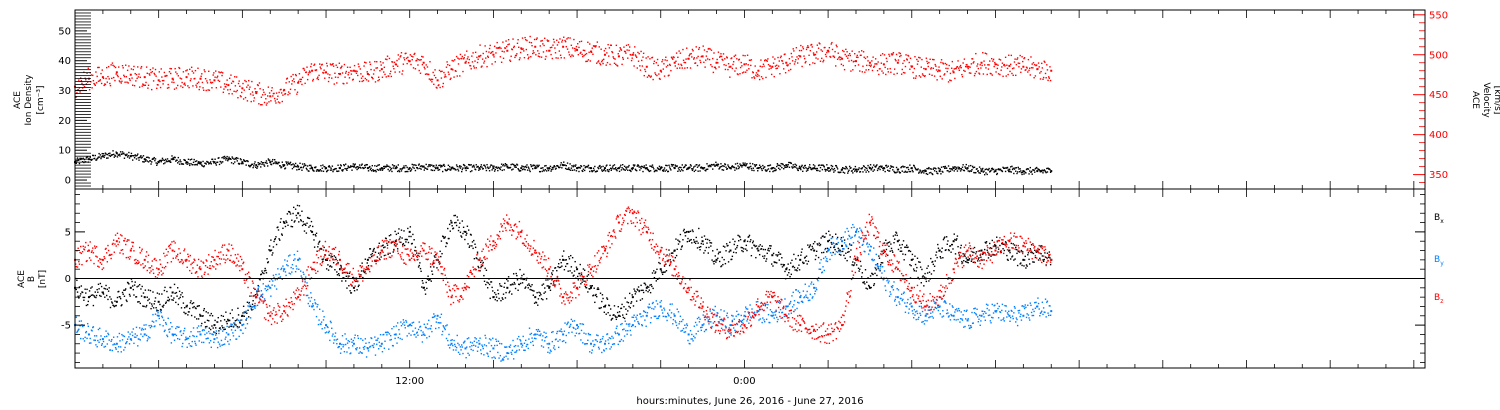 Image resolution: width=1500 pixels, height=410 pixels. Describe the element at coordinates (64, 121) in the screenshot. I see `density-tick-label-2: 20` at that location.